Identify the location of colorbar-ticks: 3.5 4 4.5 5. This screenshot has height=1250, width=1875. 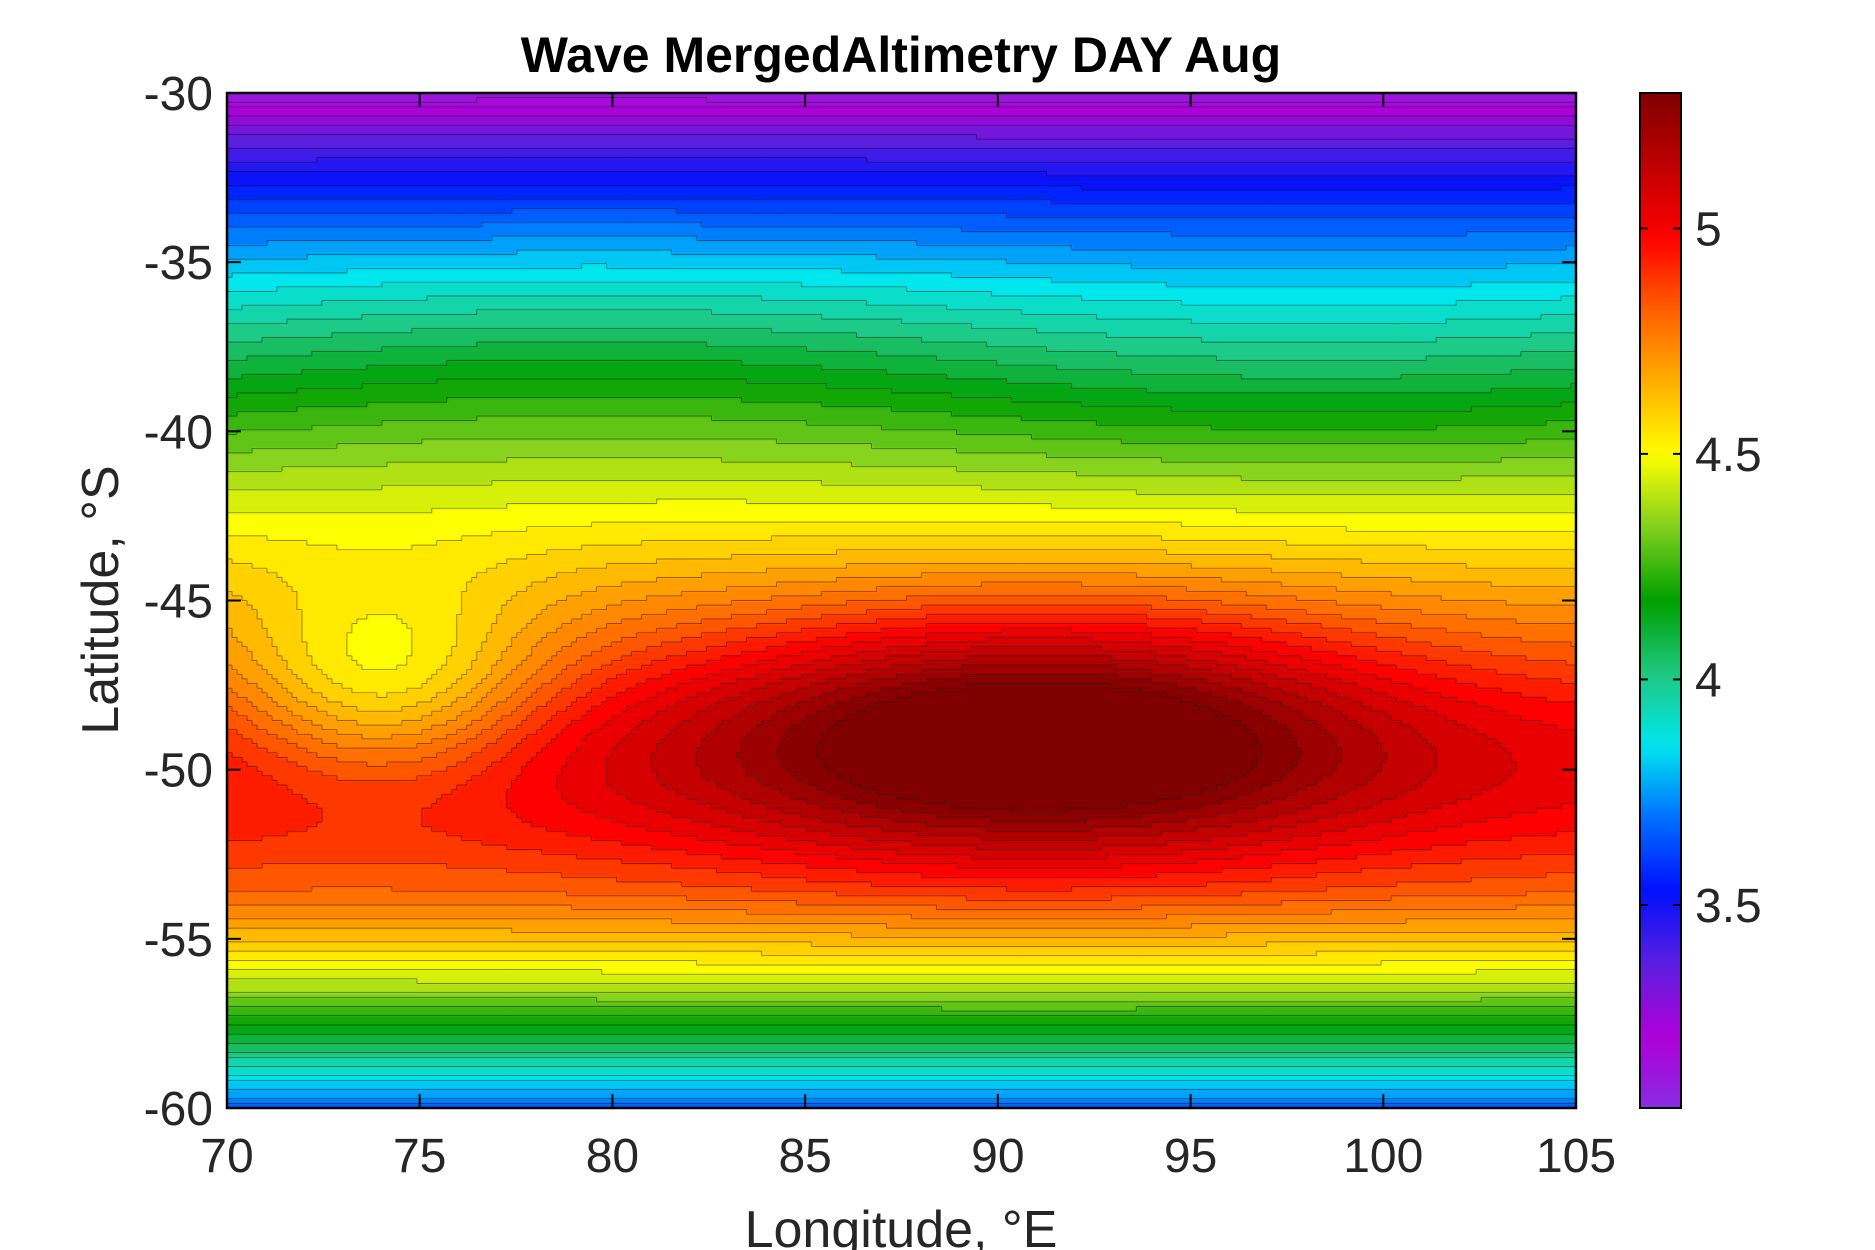
(1701, 568).